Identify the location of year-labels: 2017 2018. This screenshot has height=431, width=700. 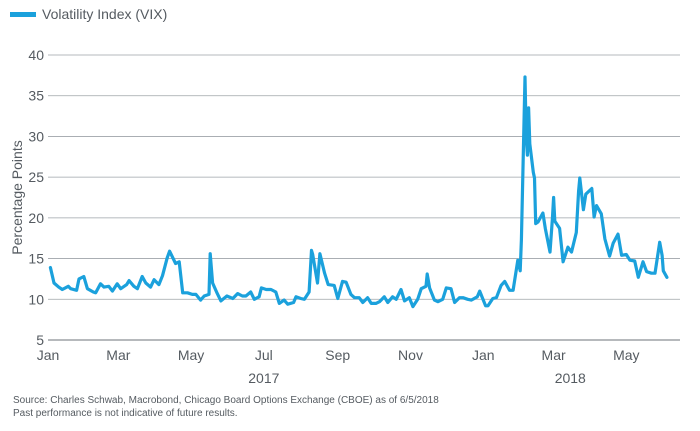
(417, 378).